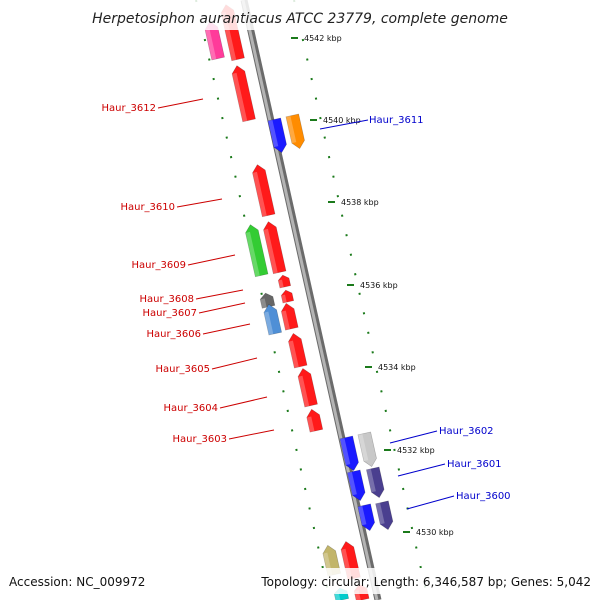 The image size is (600, 600). What do you see at coordinates (182, 369) in the screenshot?
I see `gene-label: Haur_3605` at bounding box center [182, 369].